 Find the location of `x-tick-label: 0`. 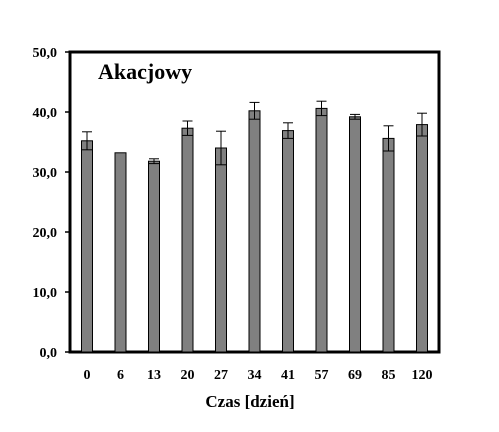

x-tick-label: 0 is located at coordinates (87, 375).